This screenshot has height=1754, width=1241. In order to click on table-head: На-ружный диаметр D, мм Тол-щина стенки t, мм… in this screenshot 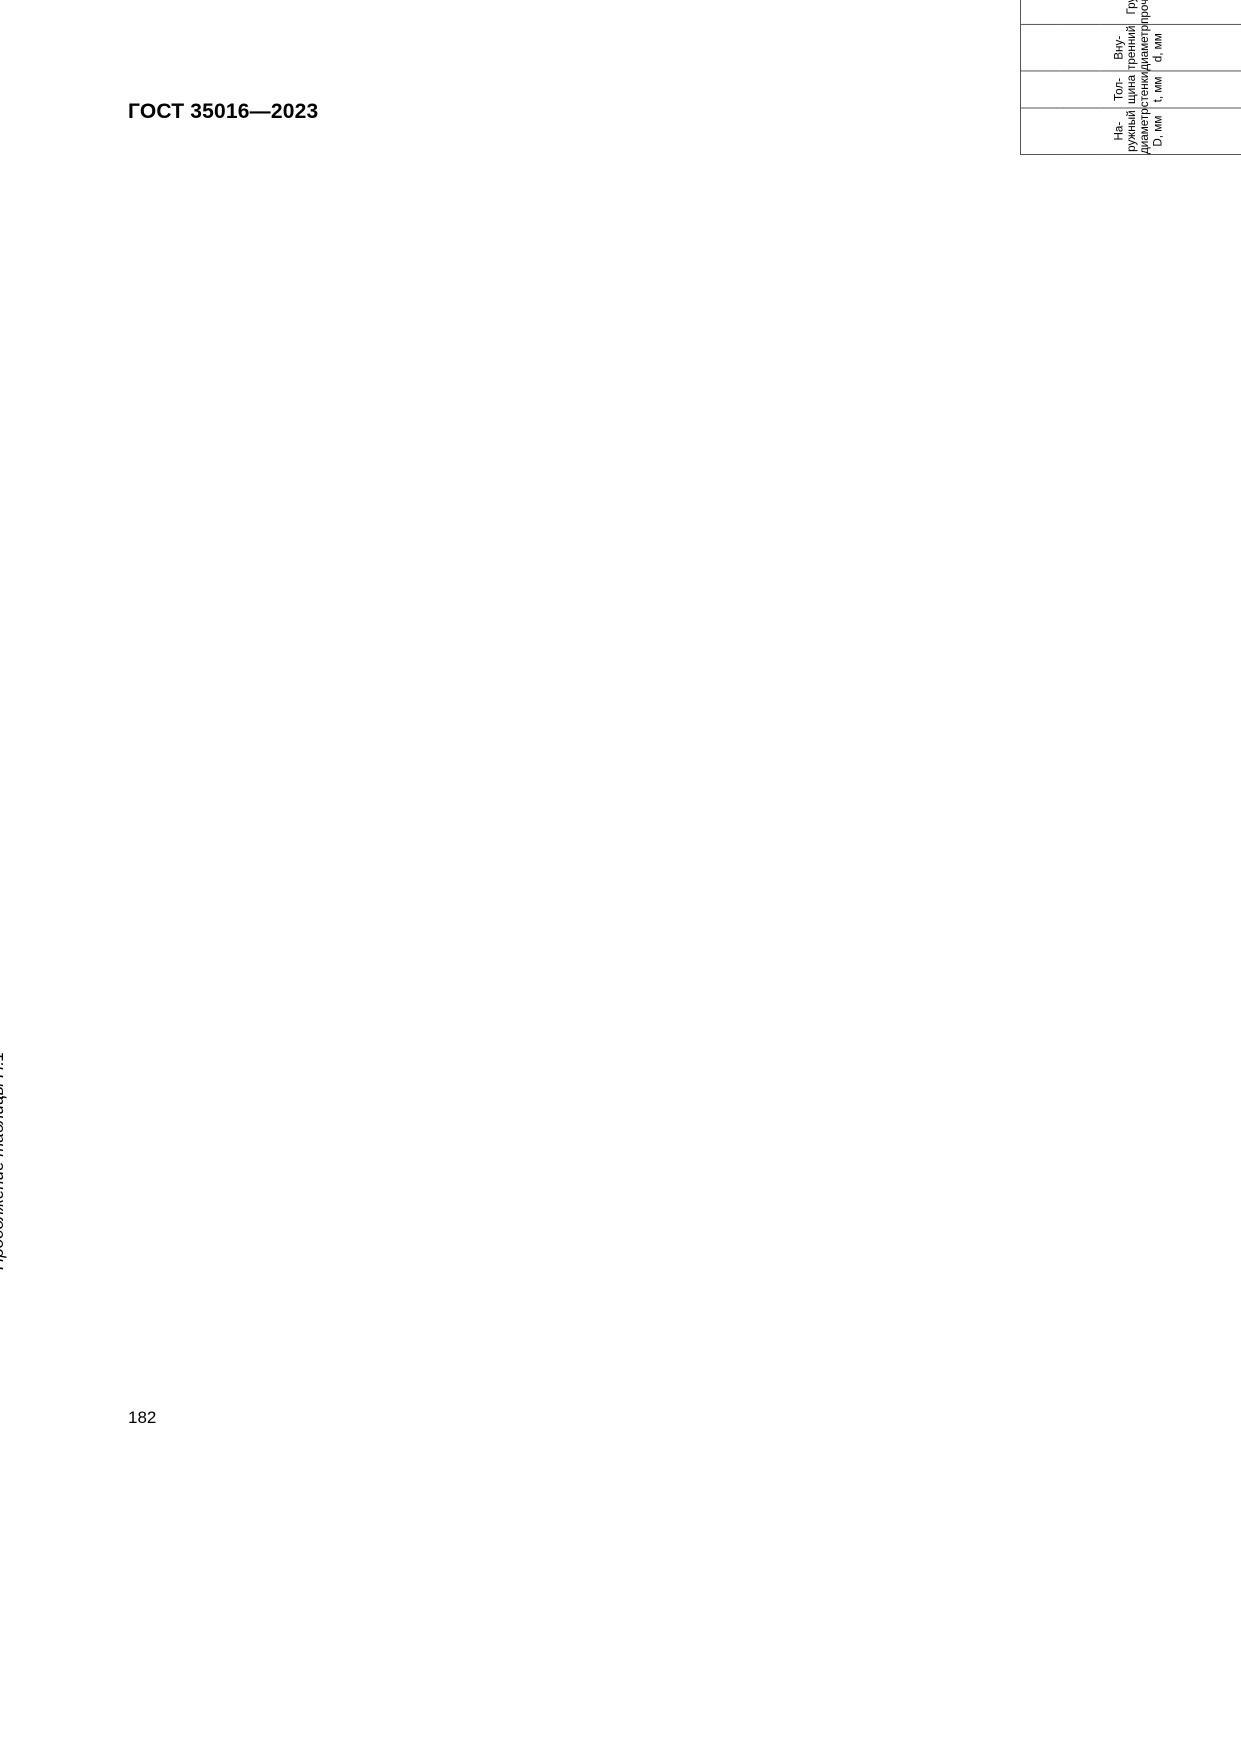, I will do `click(1130, 77)`.